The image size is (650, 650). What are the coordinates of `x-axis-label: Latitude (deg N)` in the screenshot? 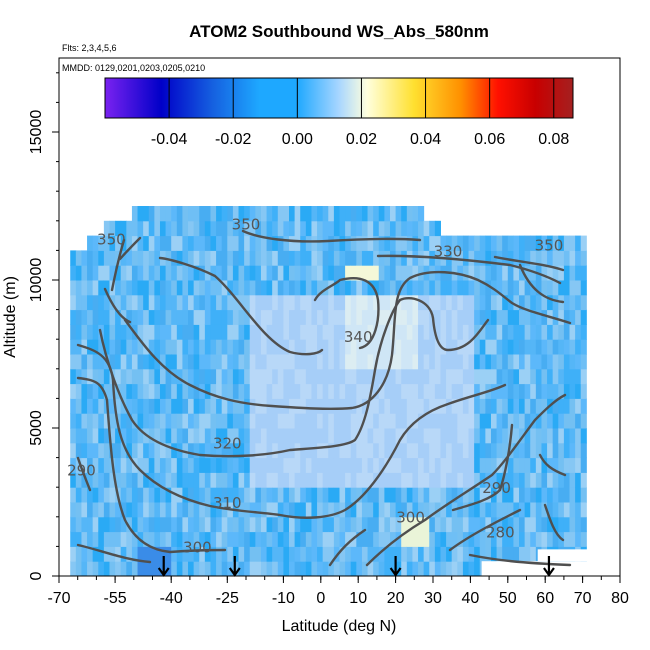 It's located at (339, 626).